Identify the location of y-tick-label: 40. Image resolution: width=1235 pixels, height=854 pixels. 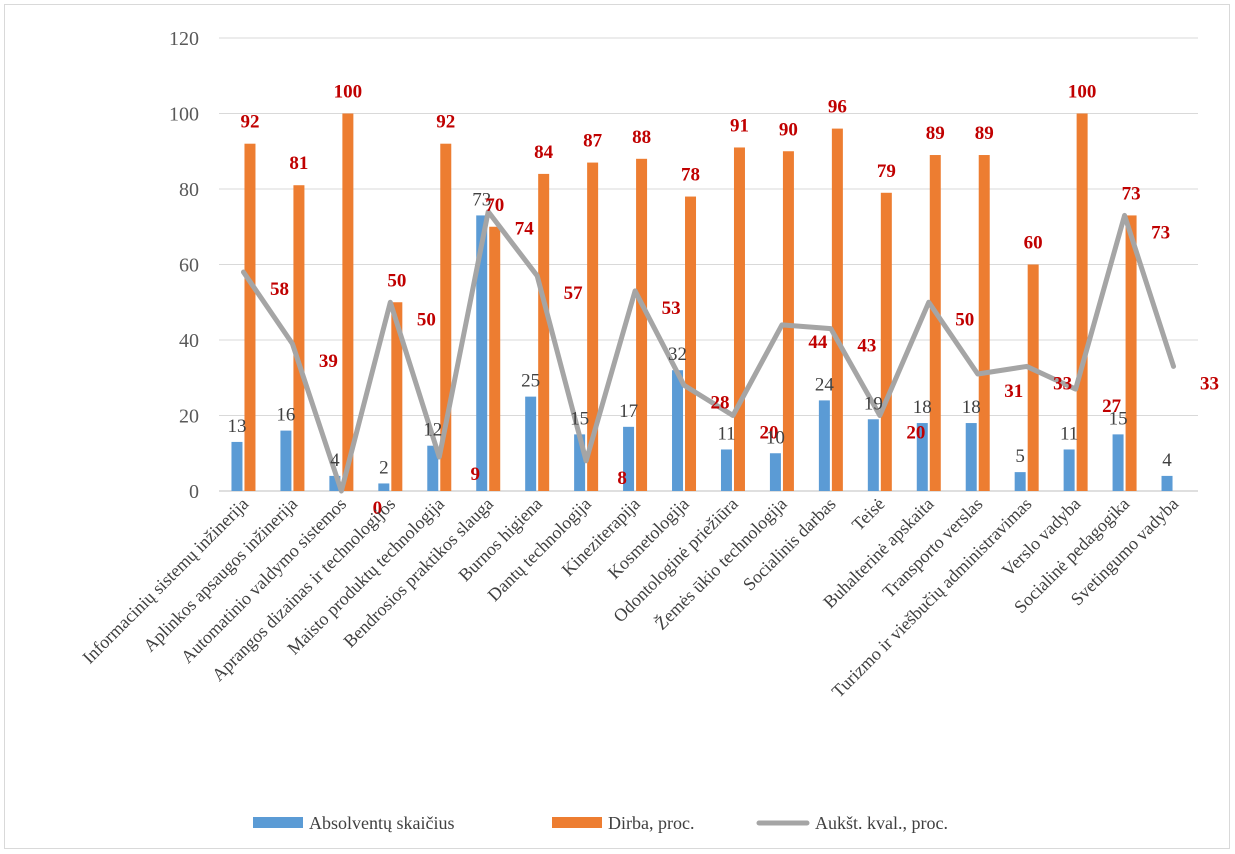
(189, 341).